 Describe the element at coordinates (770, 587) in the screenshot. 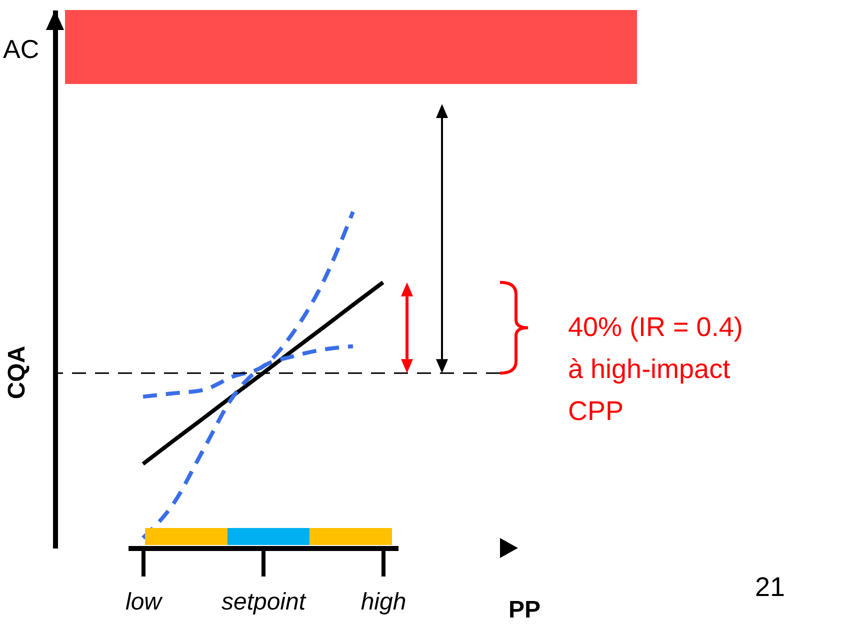

I see `text: 21` at that location.